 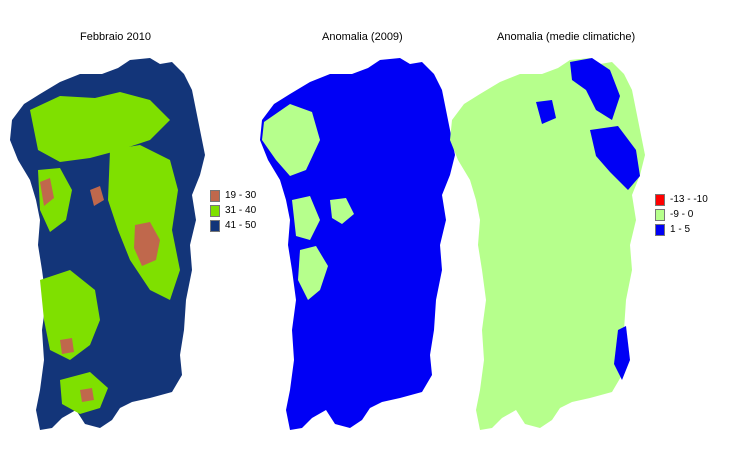 What do you see at coordinates (241, 210) in the screenshot?
I see `legend-label: 31 - 40` at bounding box center [241, 210].